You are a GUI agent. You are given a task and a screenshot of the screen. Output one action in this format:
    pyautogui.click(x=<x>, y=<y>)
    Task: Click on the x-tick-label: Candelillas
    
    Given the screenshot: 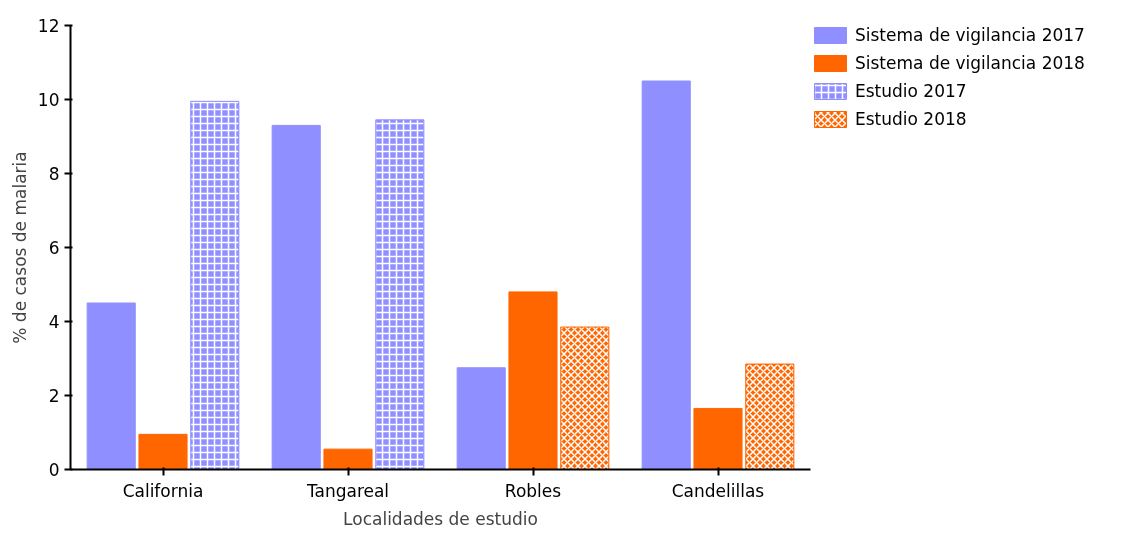 What is the action you would take?
    pyautogui.click(x=718, y=490)
    